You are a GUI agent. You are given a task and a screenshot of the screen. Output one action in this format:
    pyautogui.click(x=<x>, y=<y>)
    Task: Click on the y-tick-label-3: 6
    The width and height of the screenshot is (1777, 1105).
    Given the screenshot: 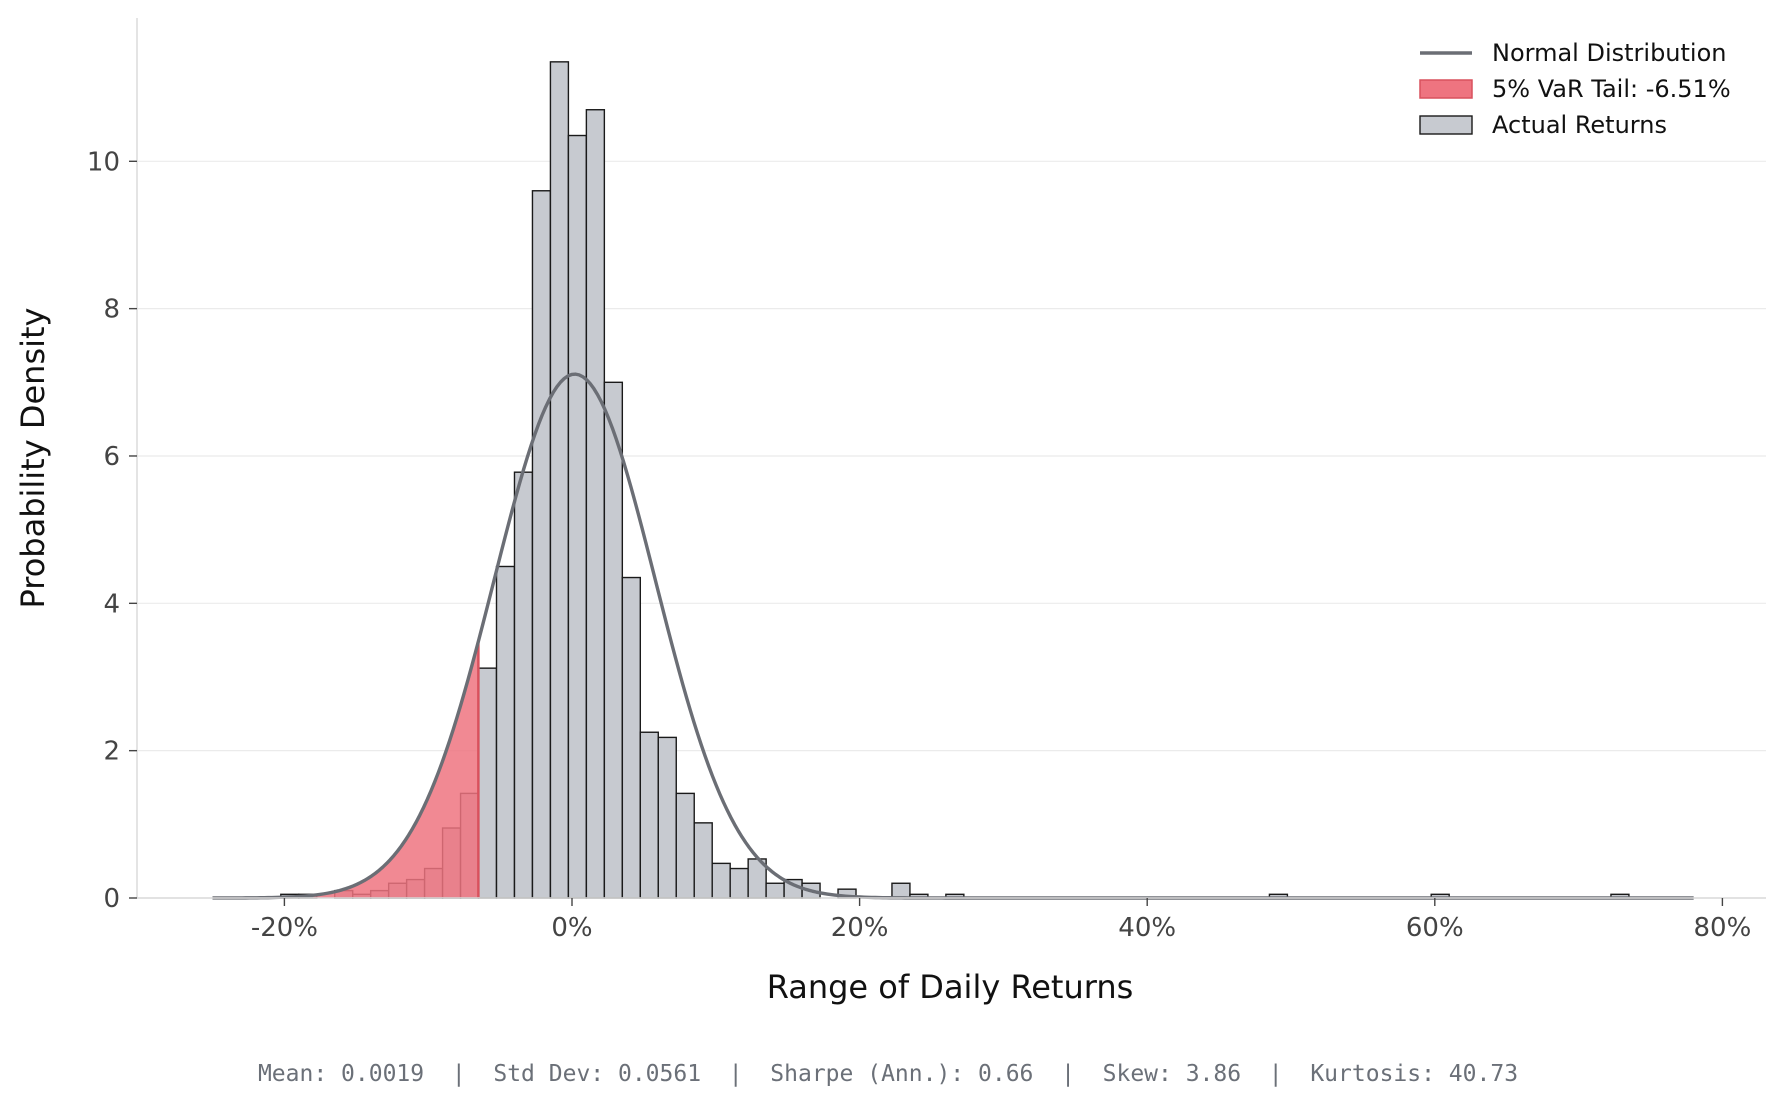 What is the action you would take?
    pyautogui.click(x=111, y=457)
    